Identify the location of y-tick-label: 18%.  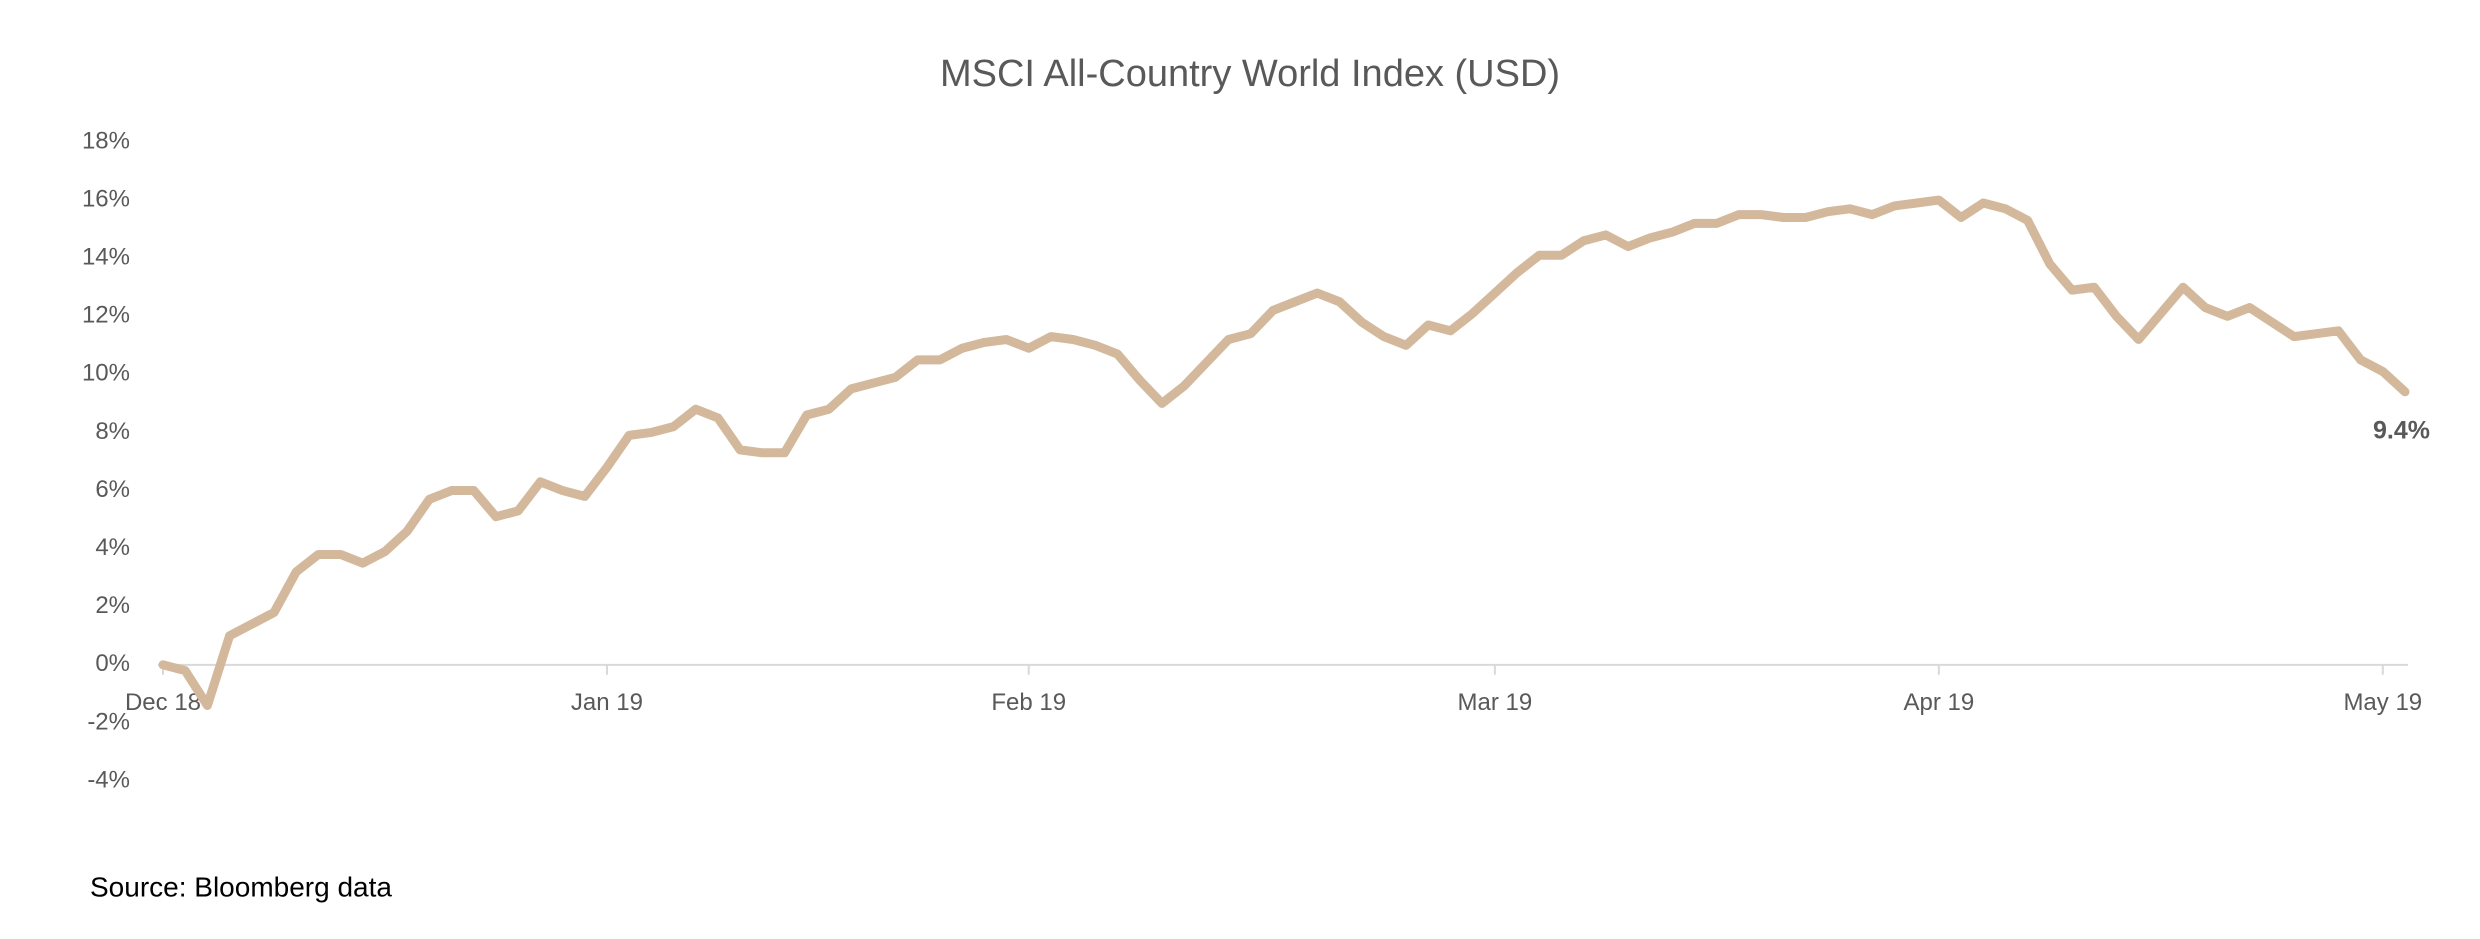
(106, 140).